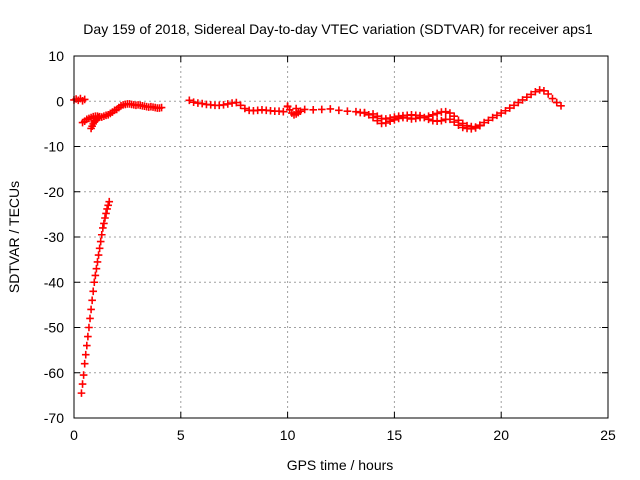  Describe the element at coordinates (54, 282) in the screenshot. I see `y-tick-label: -40` at that location.